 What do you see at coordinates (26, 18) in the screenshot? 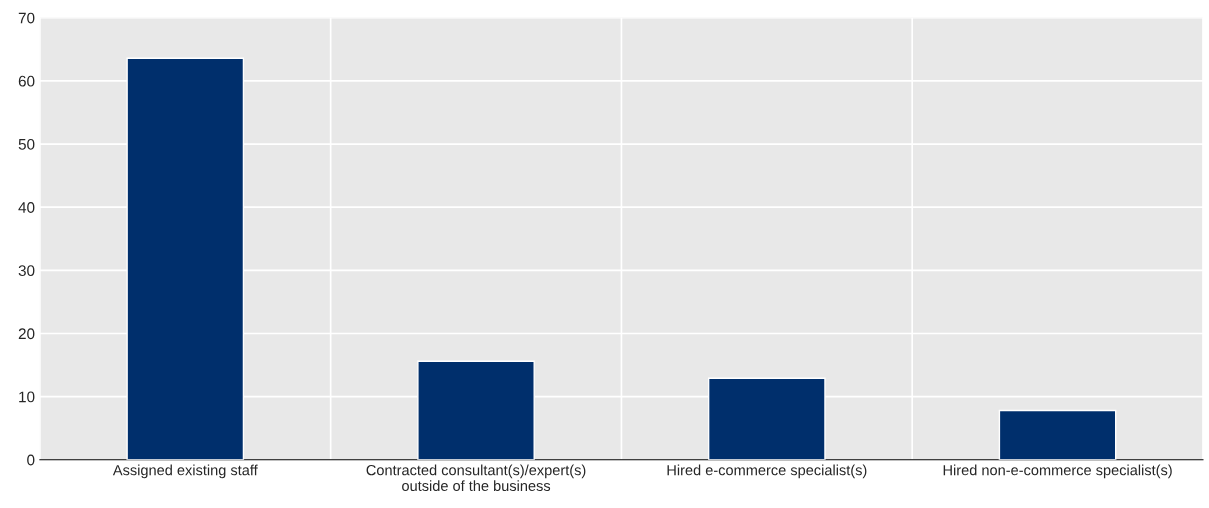
I see `y-tick-label: 70` at bounding box center [26, 18].